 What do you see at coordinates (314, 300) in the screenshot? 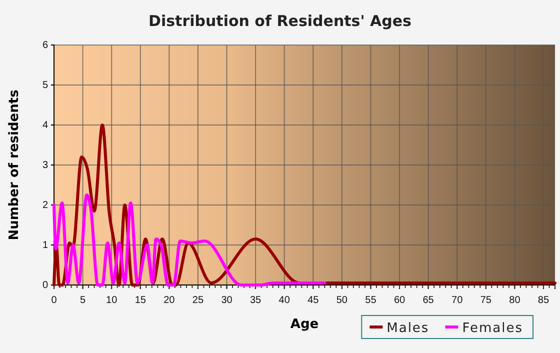
I see `x-tick-label: 45` at bounding box center [314, 300].